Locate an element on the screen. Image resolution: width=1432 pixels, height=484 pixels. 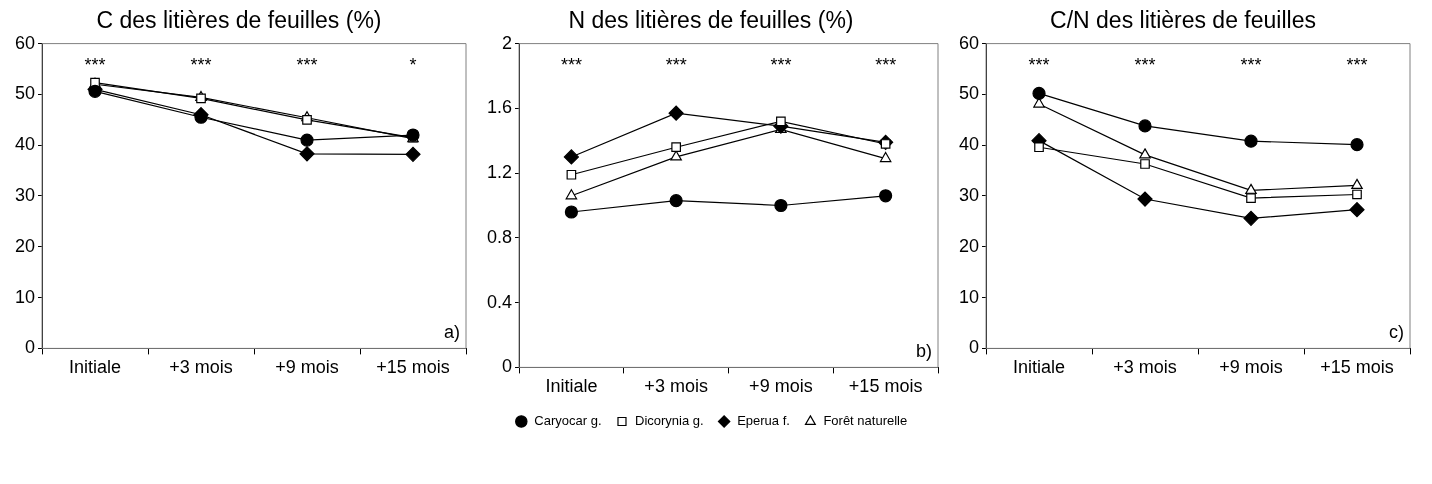
y-tick-label: 0.8 is located at coordinates (499, 236).